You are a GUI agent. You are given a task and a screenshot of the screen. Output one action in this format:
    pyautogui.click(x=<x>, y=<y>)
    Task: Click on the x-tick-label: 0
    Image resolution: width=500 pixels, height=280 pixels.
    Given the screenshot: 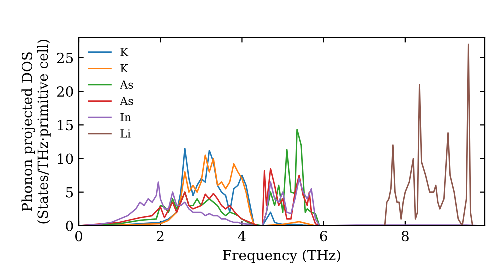 What is the action you would take?
    pyautogui.click(x=78, y=236)
    